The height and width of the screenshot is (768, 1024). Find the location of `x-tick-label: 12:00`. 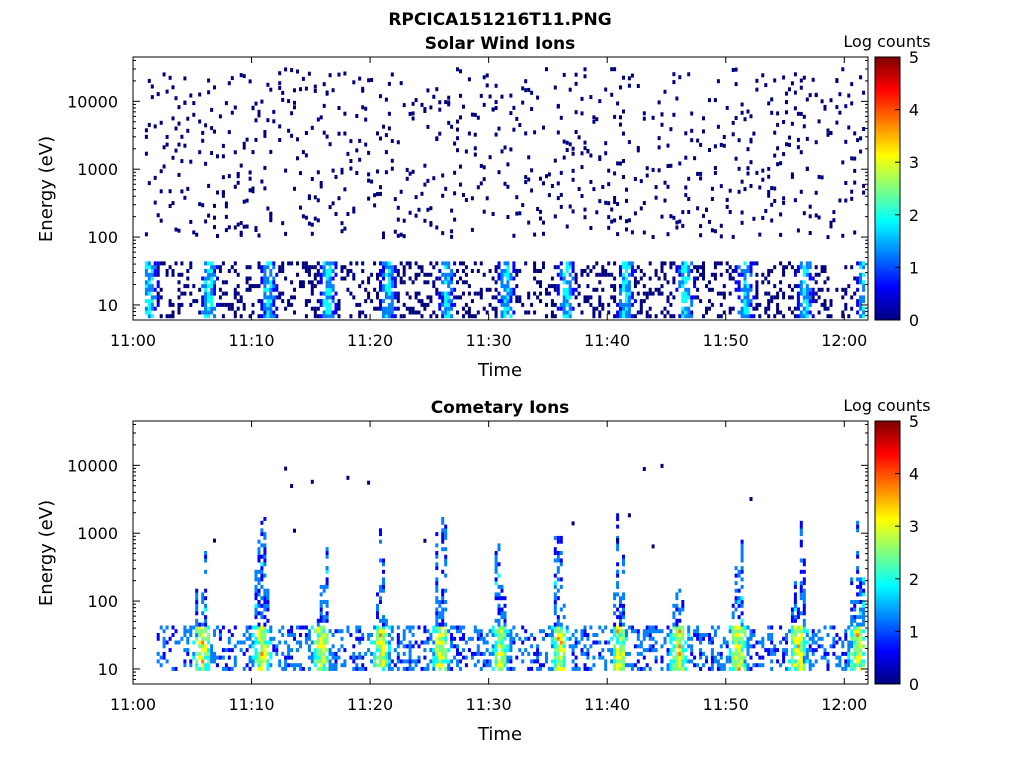

x-tick-label: 12:00 is located at coordinates (844, 340).